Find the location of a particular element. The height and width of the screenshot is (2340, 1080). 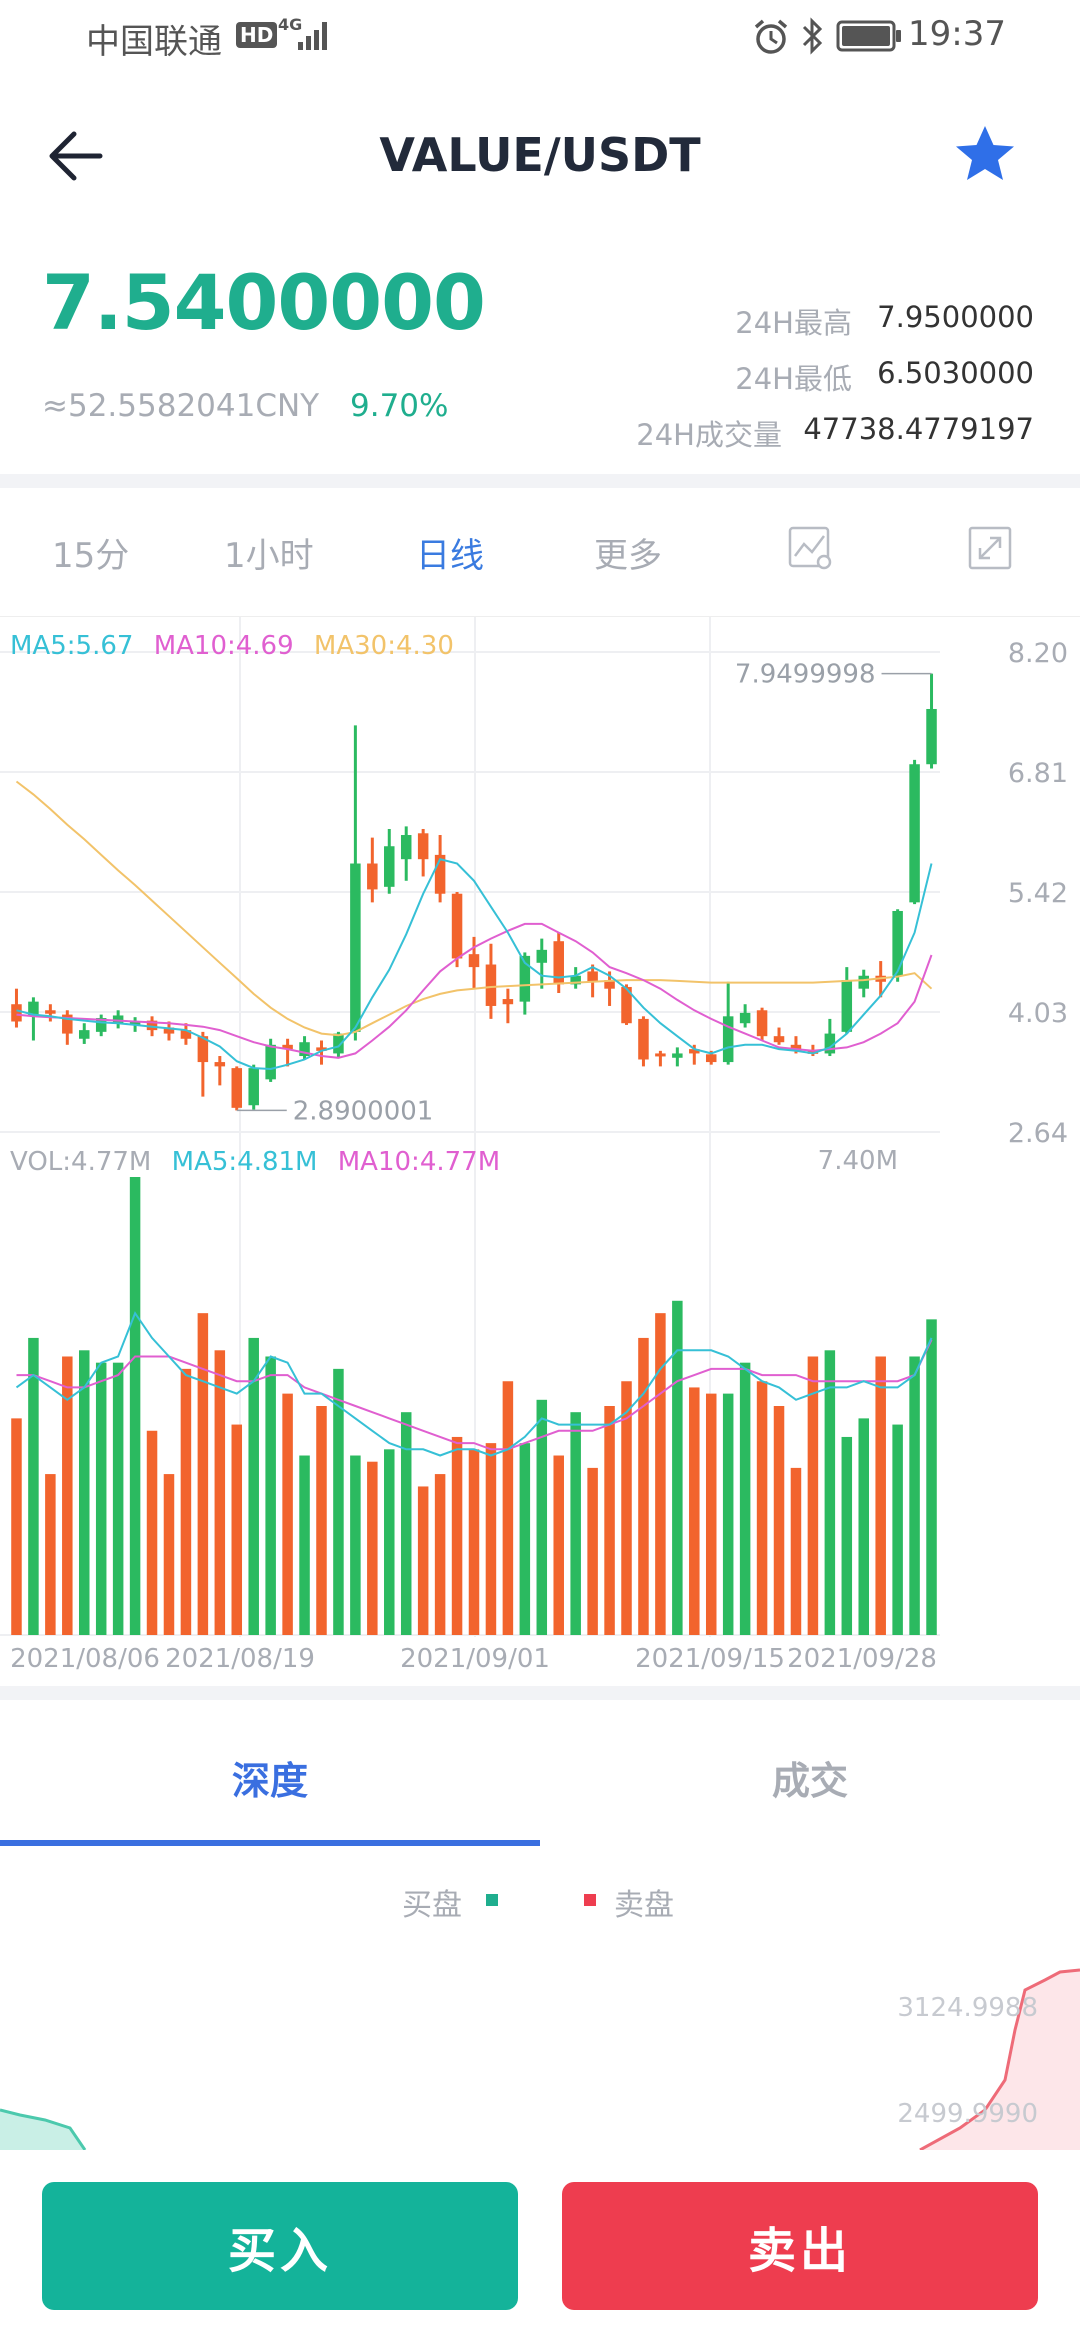

y-tick-label: 2.64 is located at coordinates (1038, 1133).